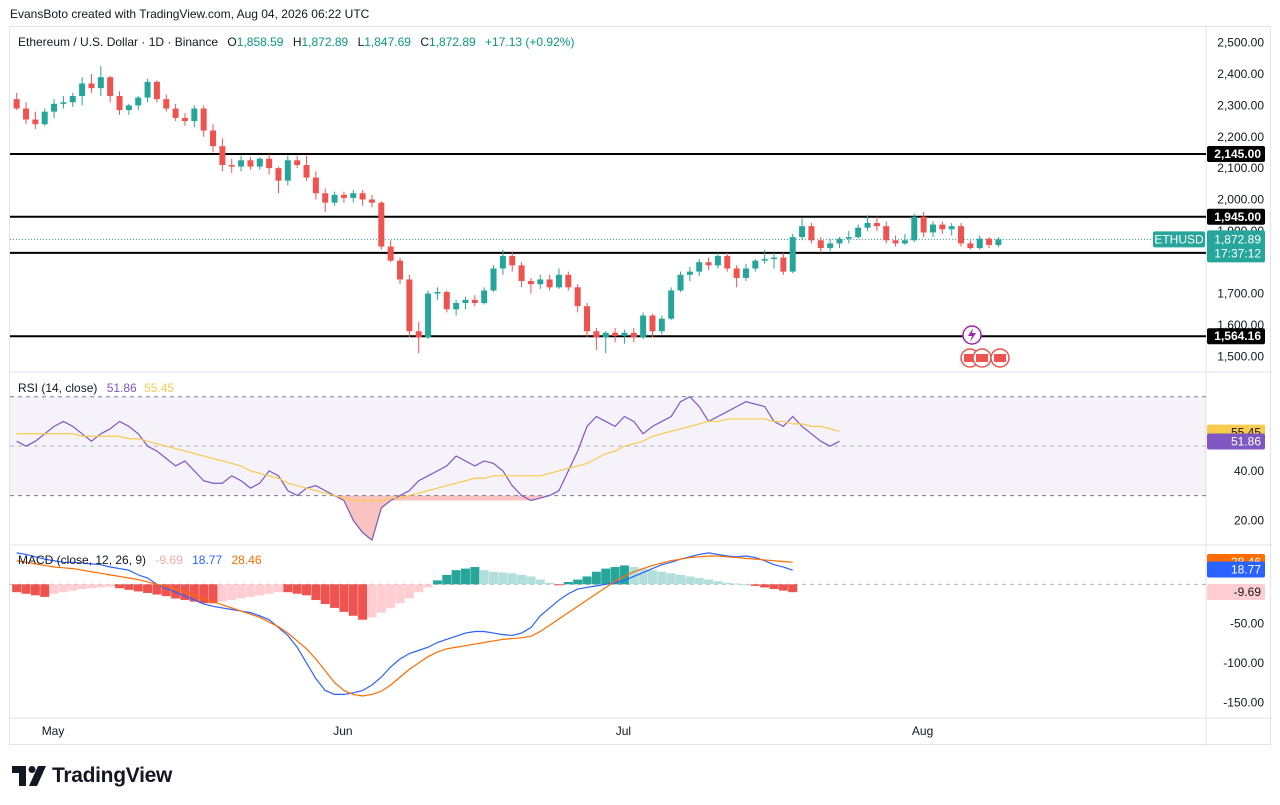 This screenshot has width=1280, height=805. I want to click on rsi-series-line-rsi, so click(428, 468).